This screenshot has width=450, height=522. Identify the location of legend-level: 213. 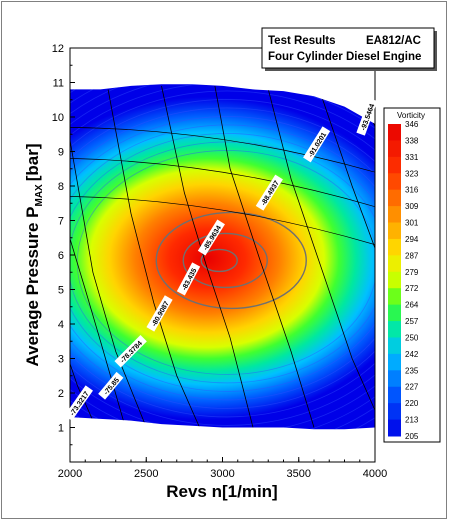
(412, 420).